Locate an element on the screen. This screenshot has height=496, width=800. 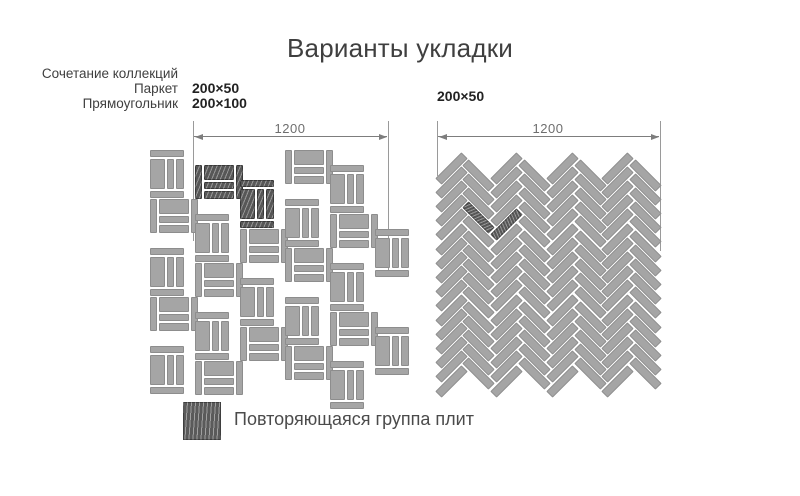
herringbone-pattern is located at coordinates (550, 274).